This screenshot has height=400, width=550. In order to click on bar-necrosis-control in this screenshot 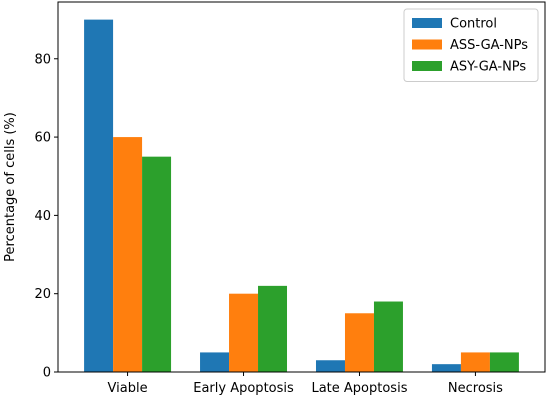, I will do `click(446, 368)`.